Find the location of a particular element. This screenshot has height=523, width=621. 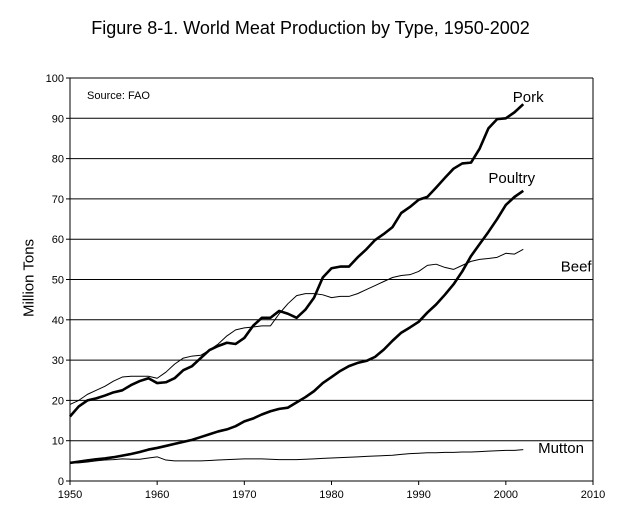

y-tick-label: 50 is located at coordinates (58, 281).